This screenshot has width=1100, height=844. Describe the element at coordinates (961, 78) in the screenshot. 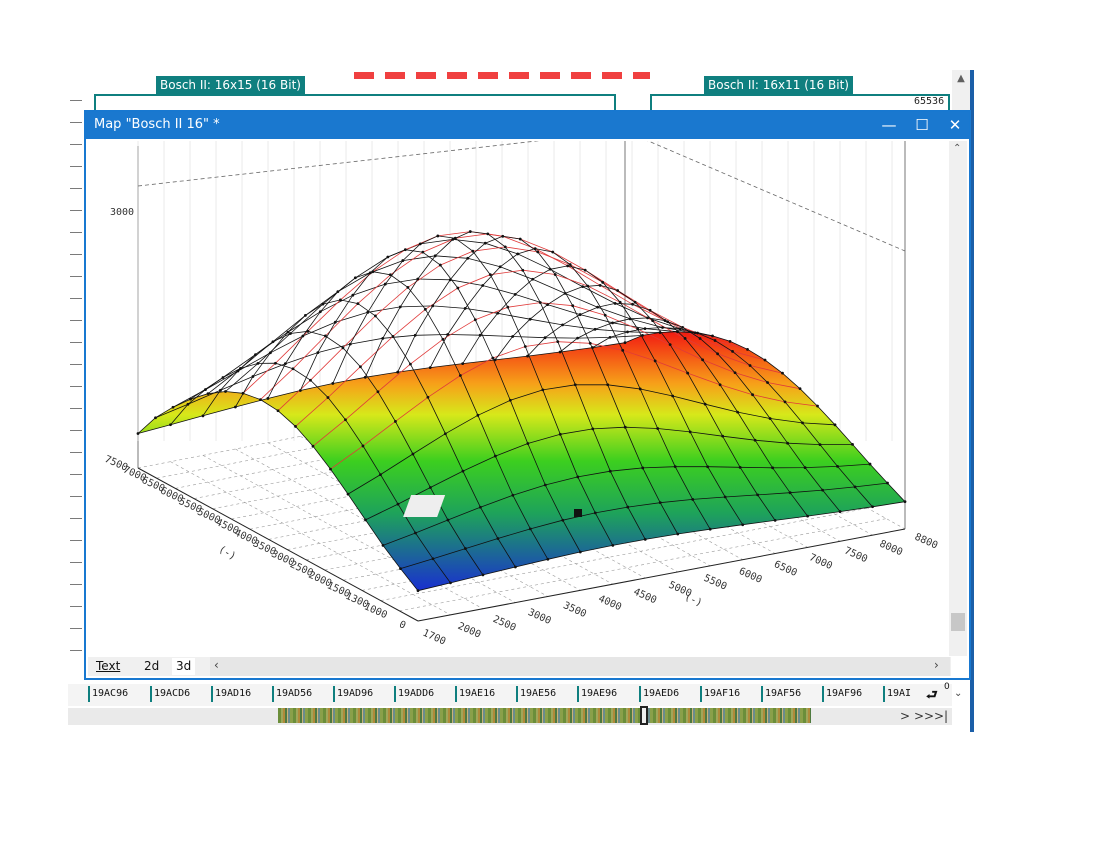

I see `scroll-up-arrow-icon: ▲` at that location.